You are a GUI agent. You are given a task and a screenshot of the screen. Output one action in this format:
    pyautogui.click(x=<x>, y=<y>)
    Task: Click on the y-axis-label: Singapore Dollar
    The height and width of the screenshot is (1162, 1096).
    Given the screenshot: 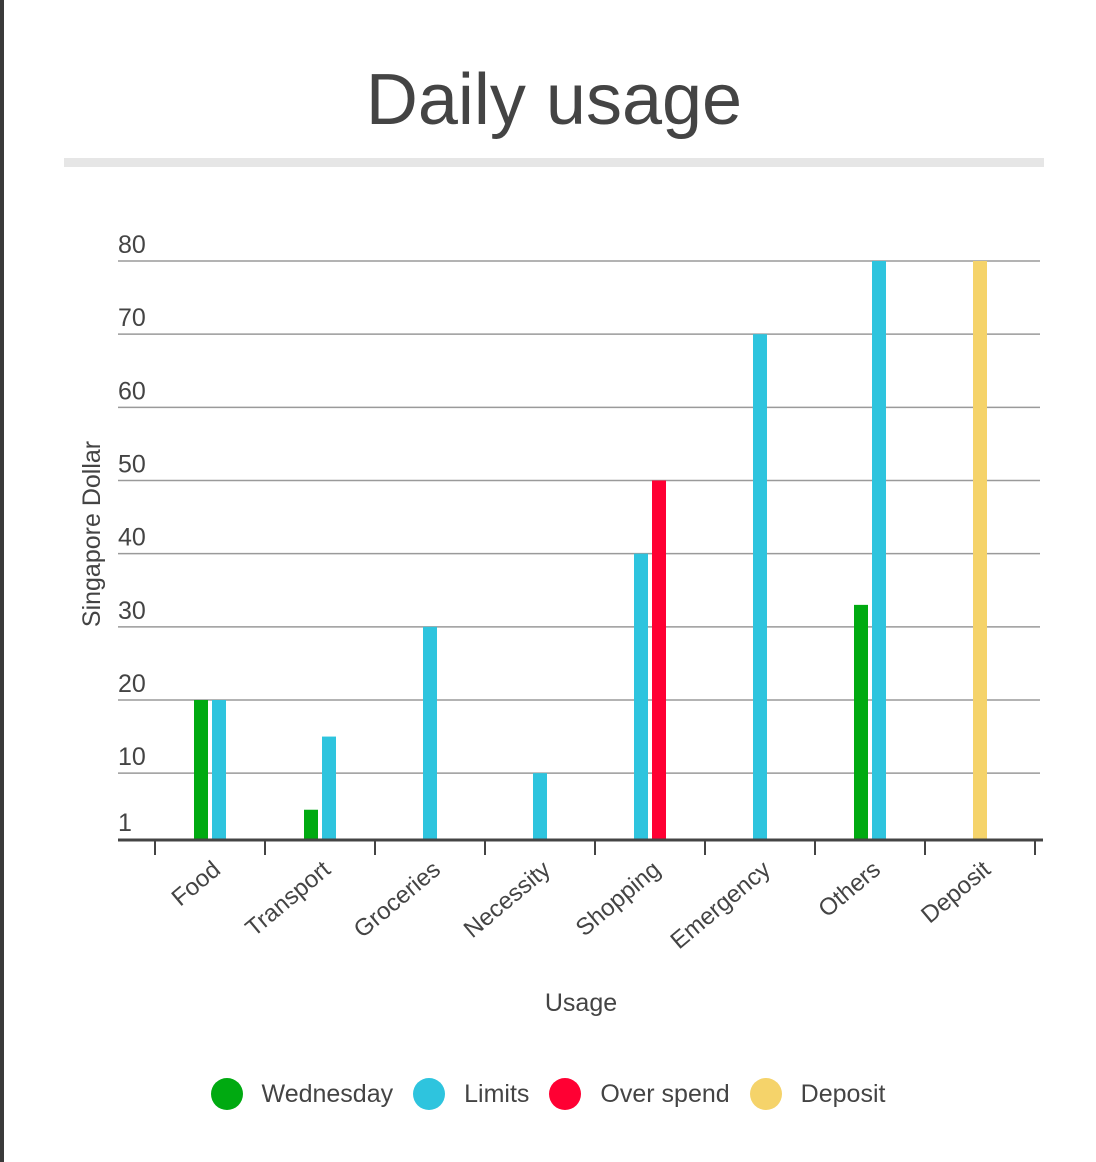 What is the action you would take?
    pyautogui.click(x=92, y=534)
    